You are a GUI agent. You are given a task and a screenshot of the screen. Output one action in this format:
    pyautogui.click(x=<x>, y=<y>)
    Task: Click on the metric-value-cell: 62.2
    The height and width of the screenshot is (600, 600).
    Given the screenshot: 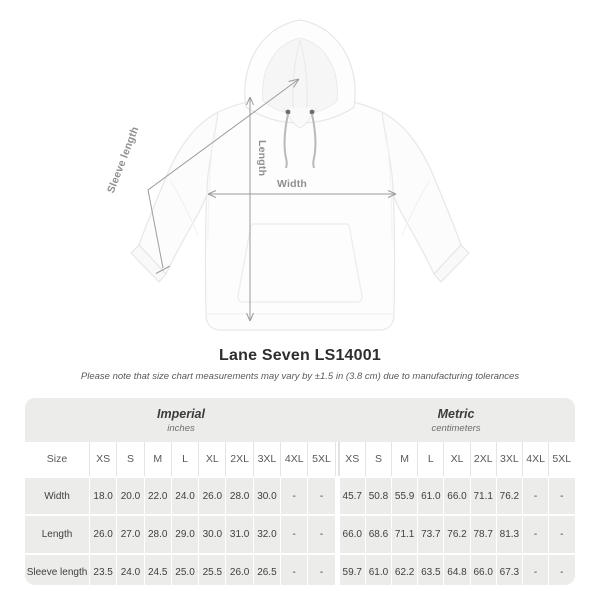 What is the action you would take?
    pyautogui.click(x=404, y=569)
    